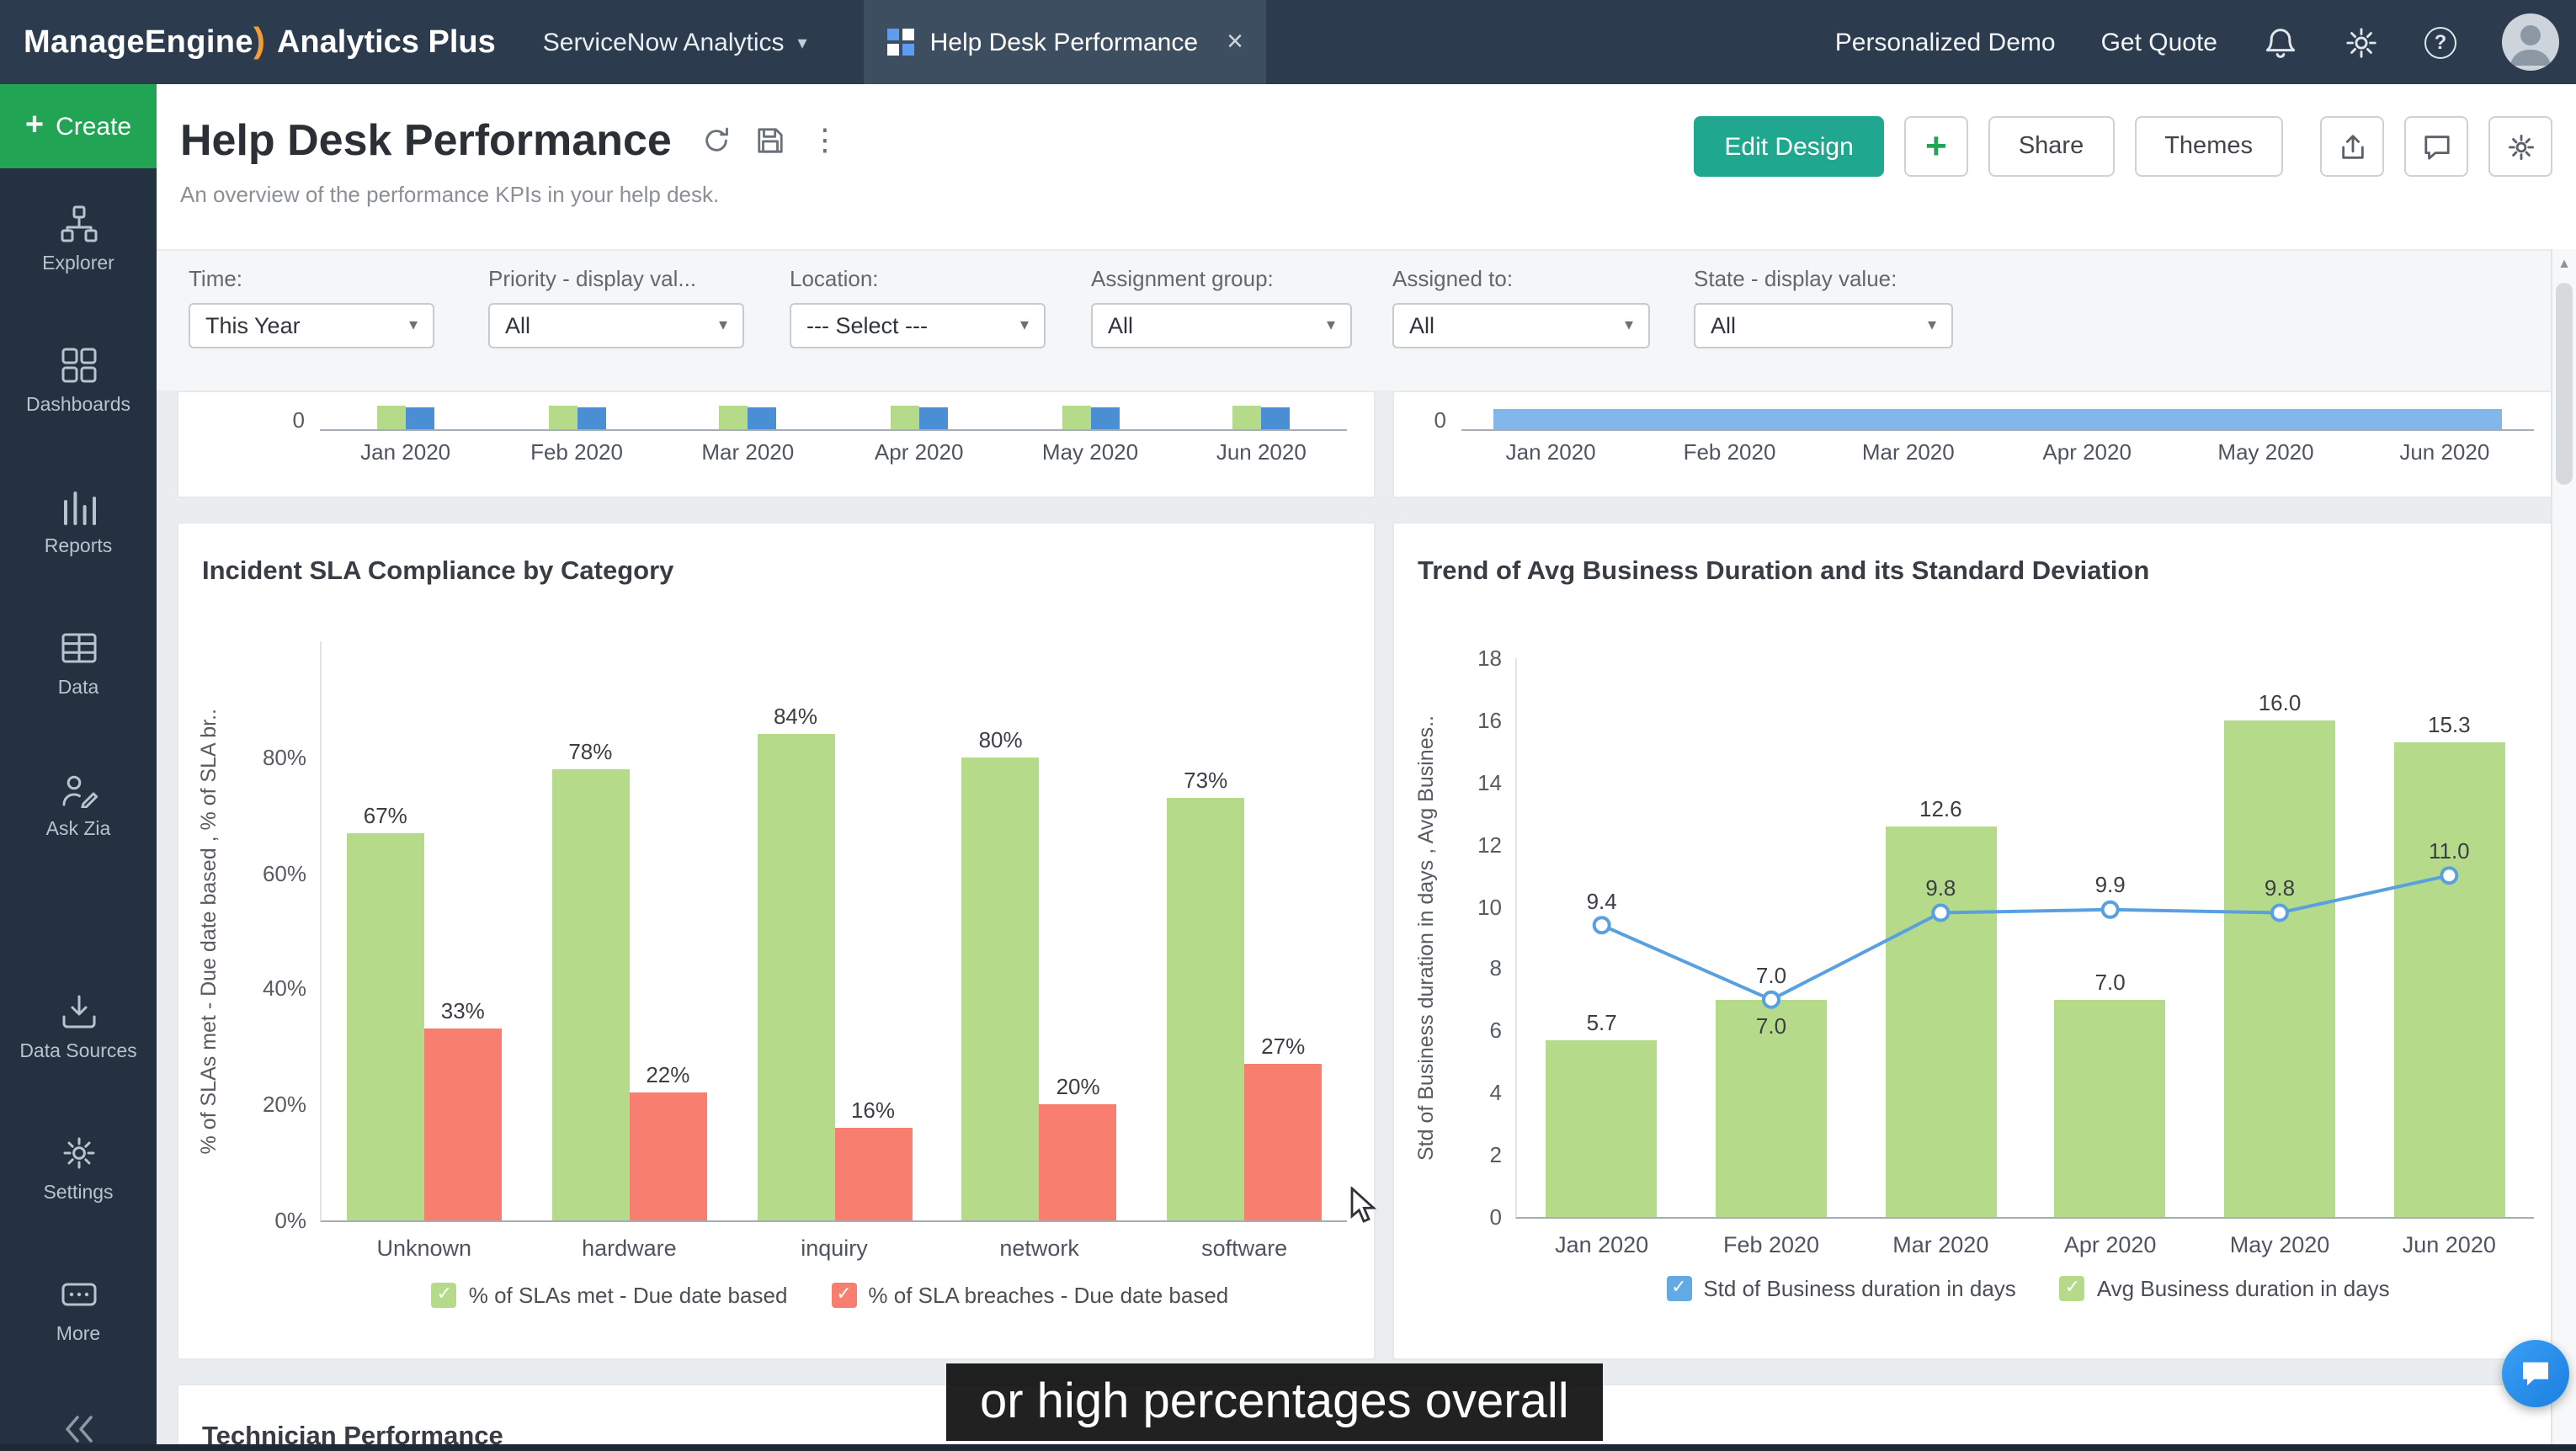 Image resolution: width=2576 pixels, height=1451 pixels. What do you see at coordinates (2564, 263) in the screenshot?
I see `scroll-up-icon: ▲` at bounding box center [2564, 263].